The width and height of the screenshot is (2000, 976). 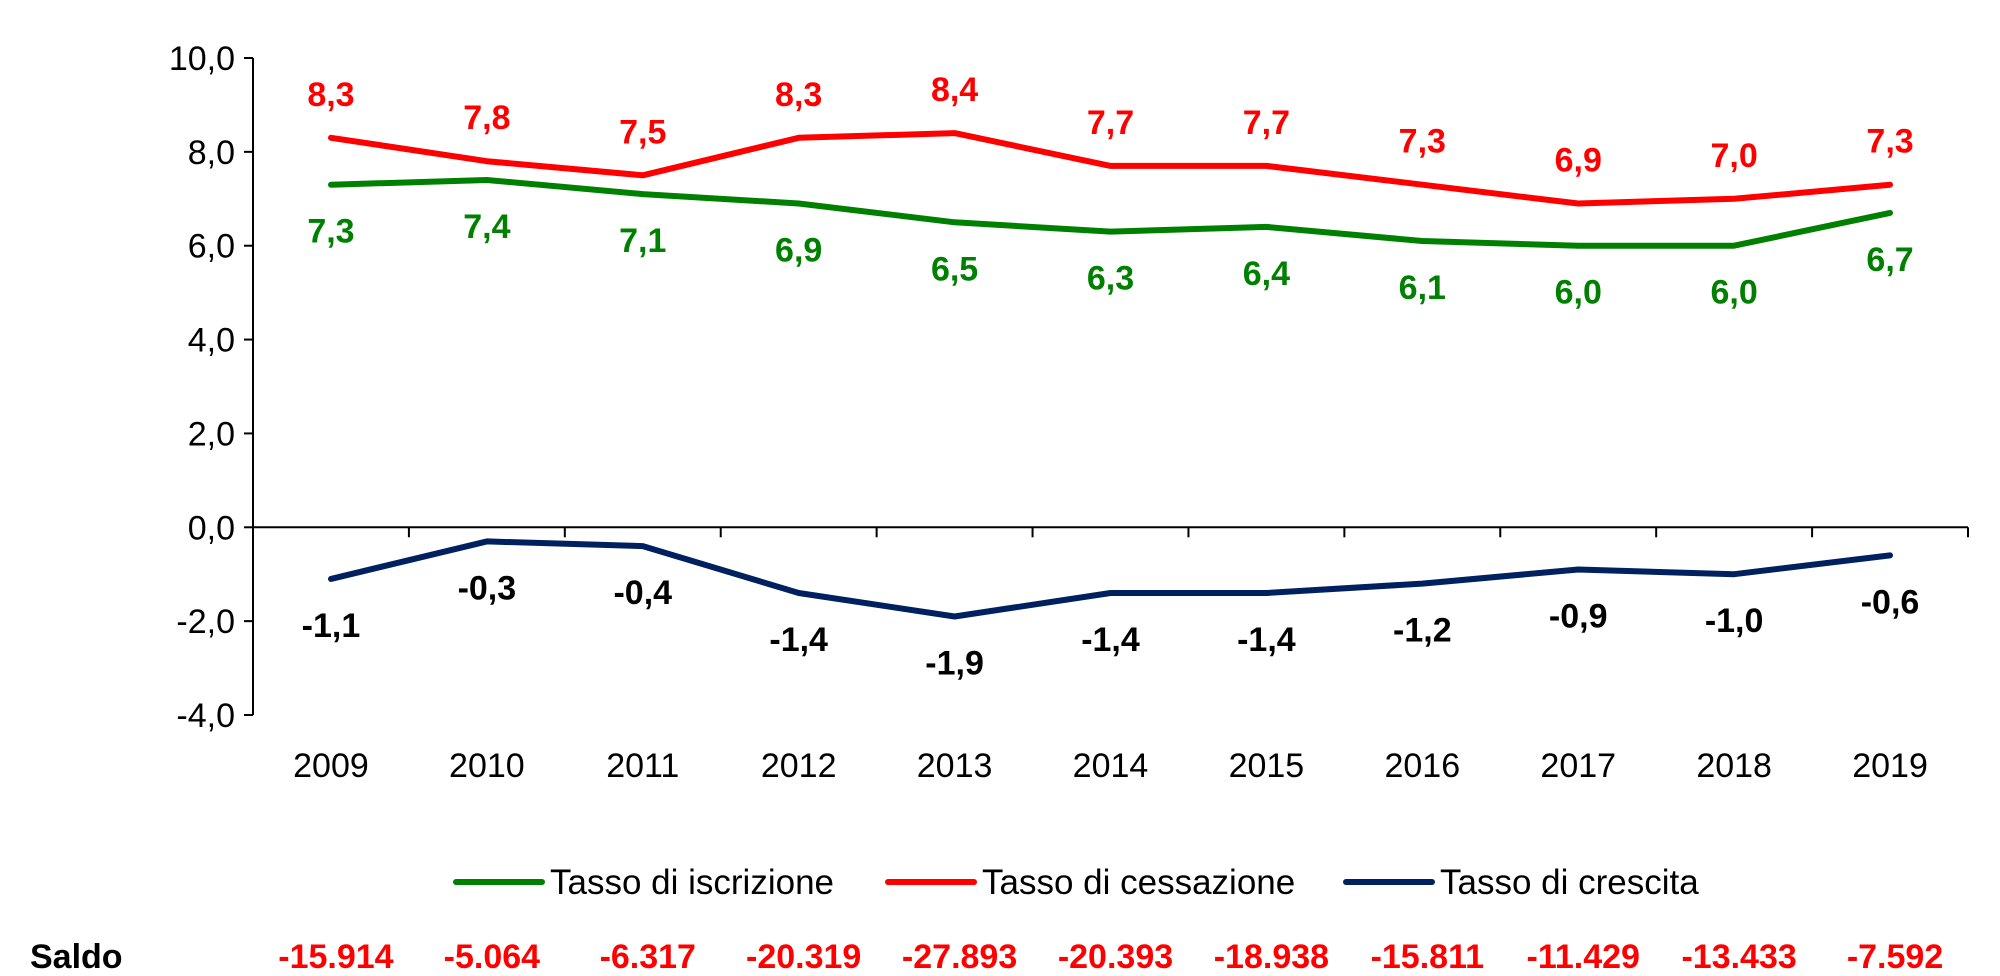 What do you see at coordinates (211, 247) in the screenshot?
I see `y-tick-label: 6,0` at bounding box center [211, 247].